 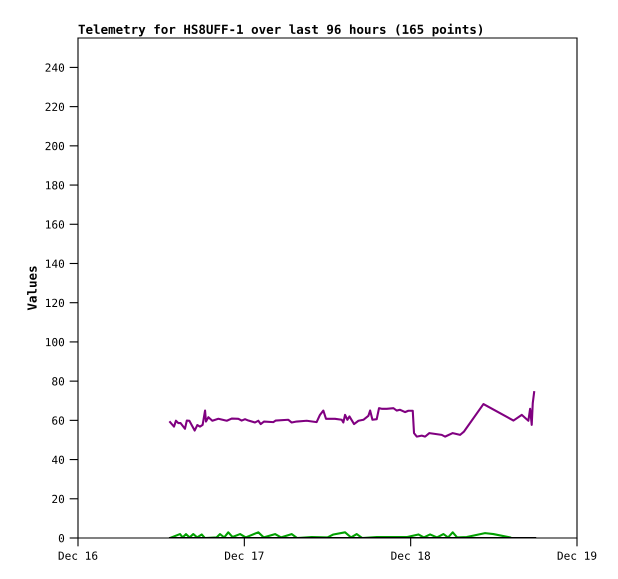 What do you see at coordinates (577, 555) in the screenshot?
I see `x-tick-label: Dec 19` at bounding box center [577, 555].